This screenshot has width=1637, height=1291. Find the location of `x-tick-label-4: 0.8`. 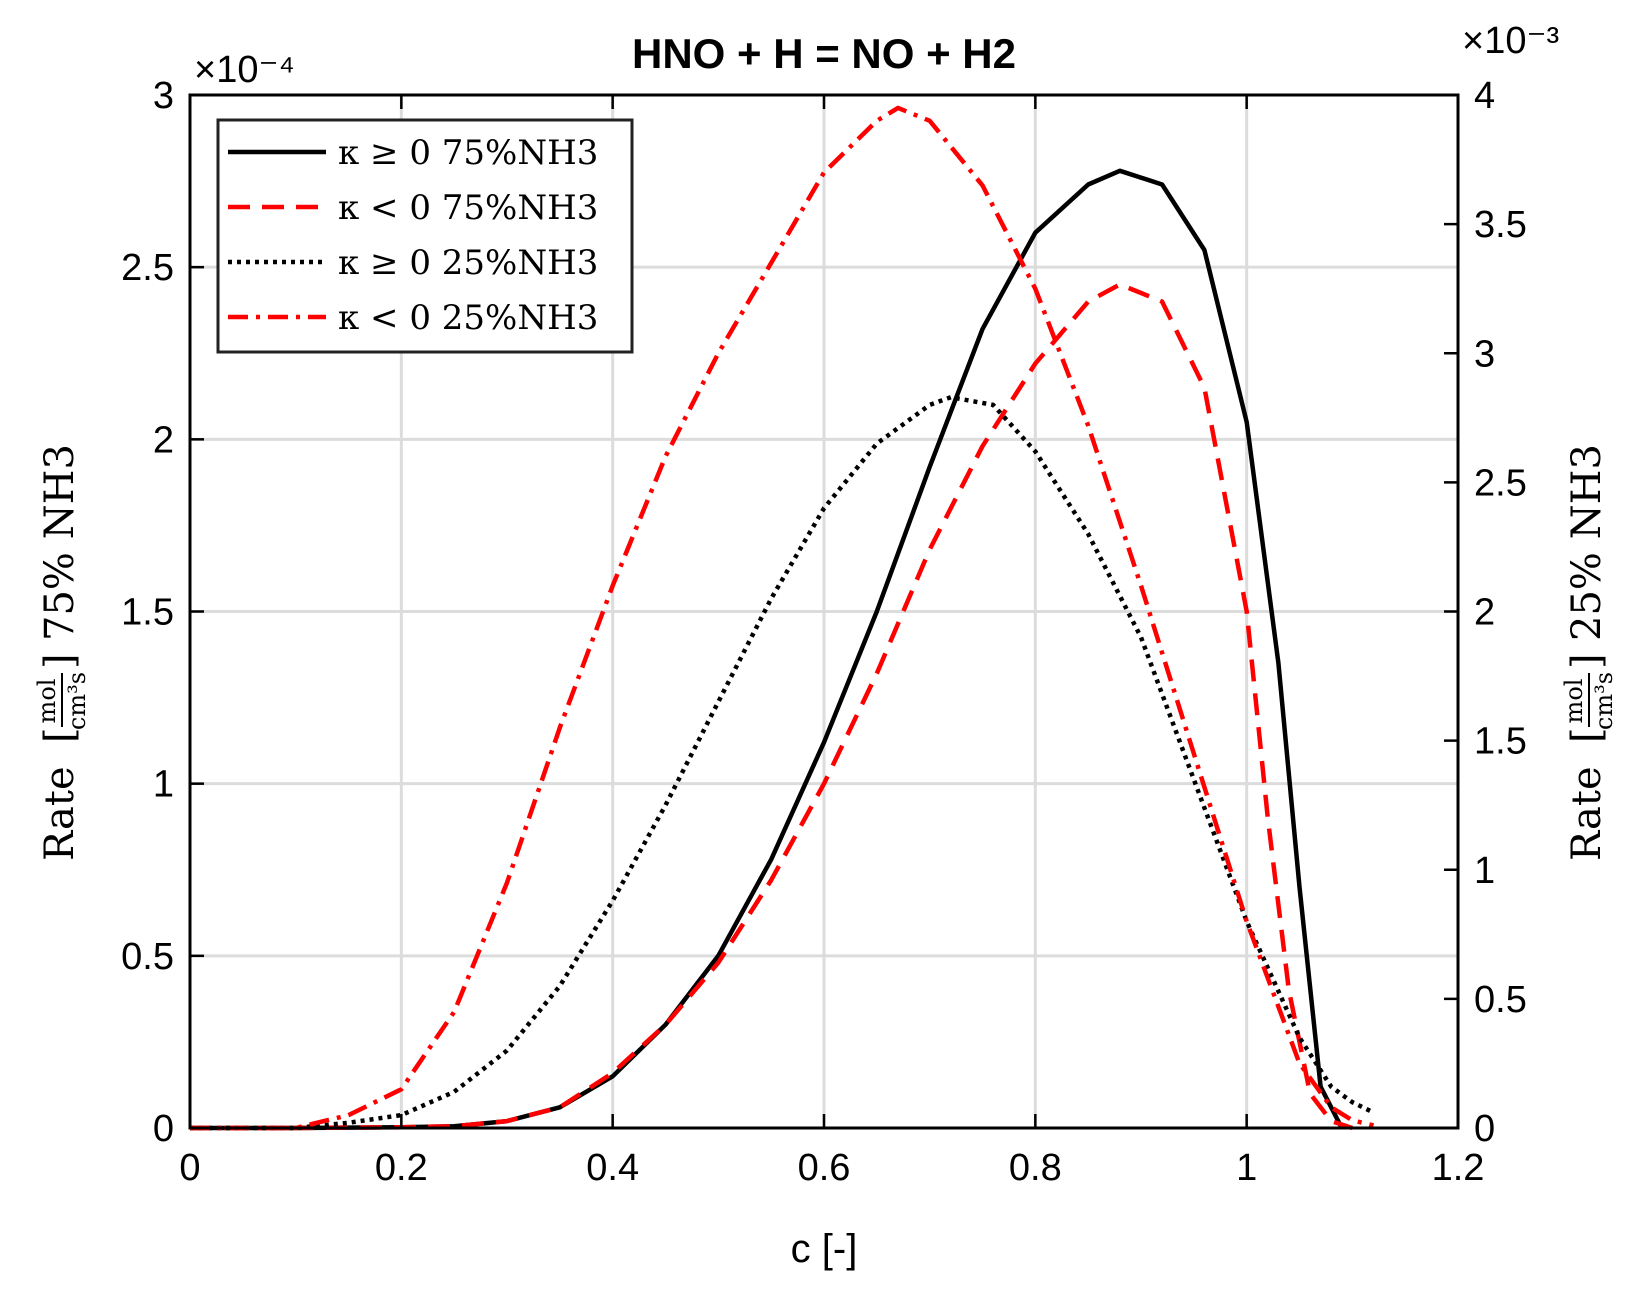

x-tick-label-4: 0.8 is located at coordinates (1035, 1168).